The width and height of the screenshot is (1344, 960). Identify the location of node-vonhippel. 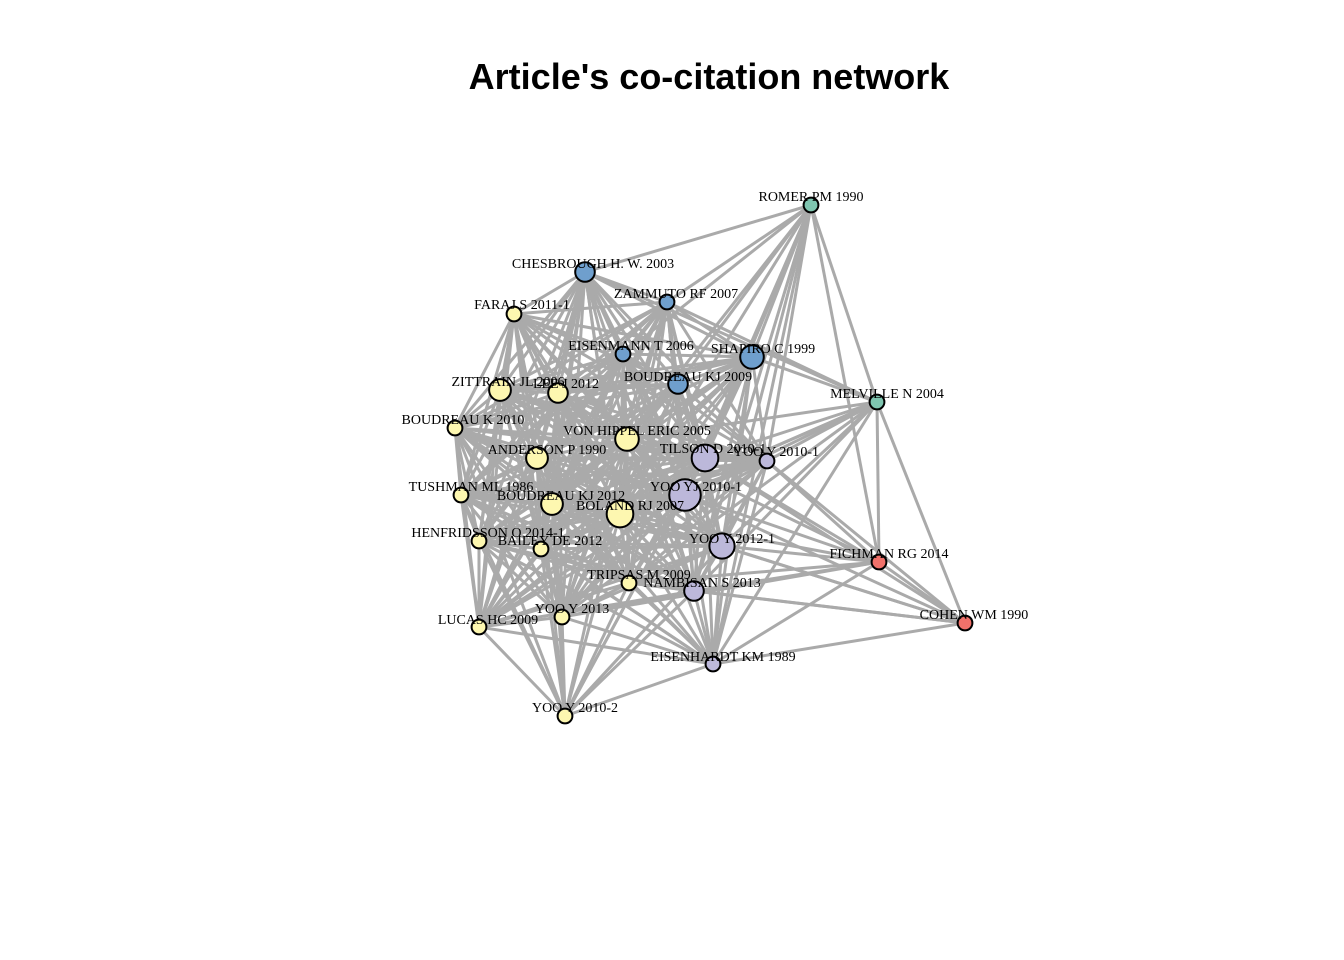
(627, 439).